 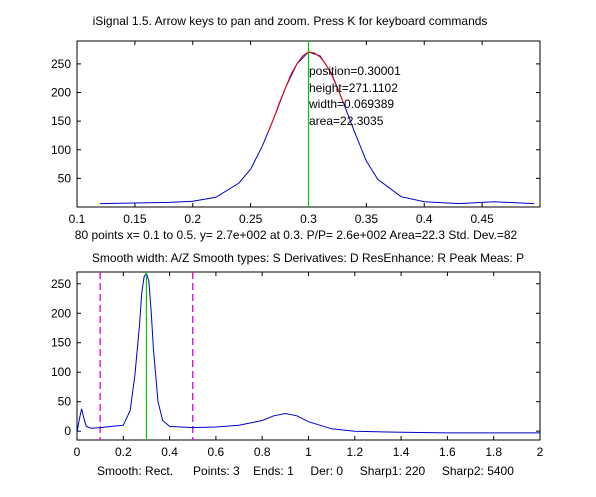 I want to click on peak-width-label: width=0.069389, so click(x=351, y=104).